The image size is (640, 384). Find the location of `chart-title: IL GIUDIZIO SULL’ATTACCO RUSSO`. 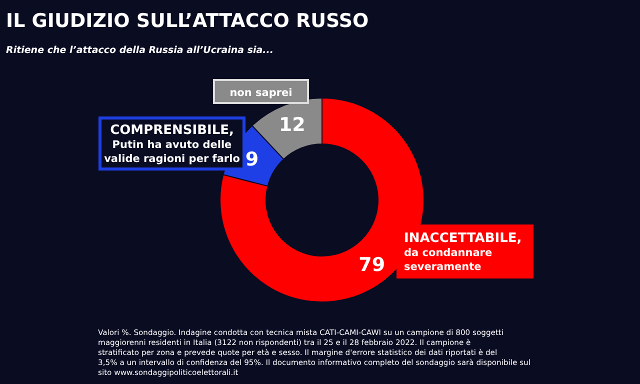

chart-title: IL GIUDIZIO SULL’ATTACCO RUSSO is located at coordinates (187, 21).